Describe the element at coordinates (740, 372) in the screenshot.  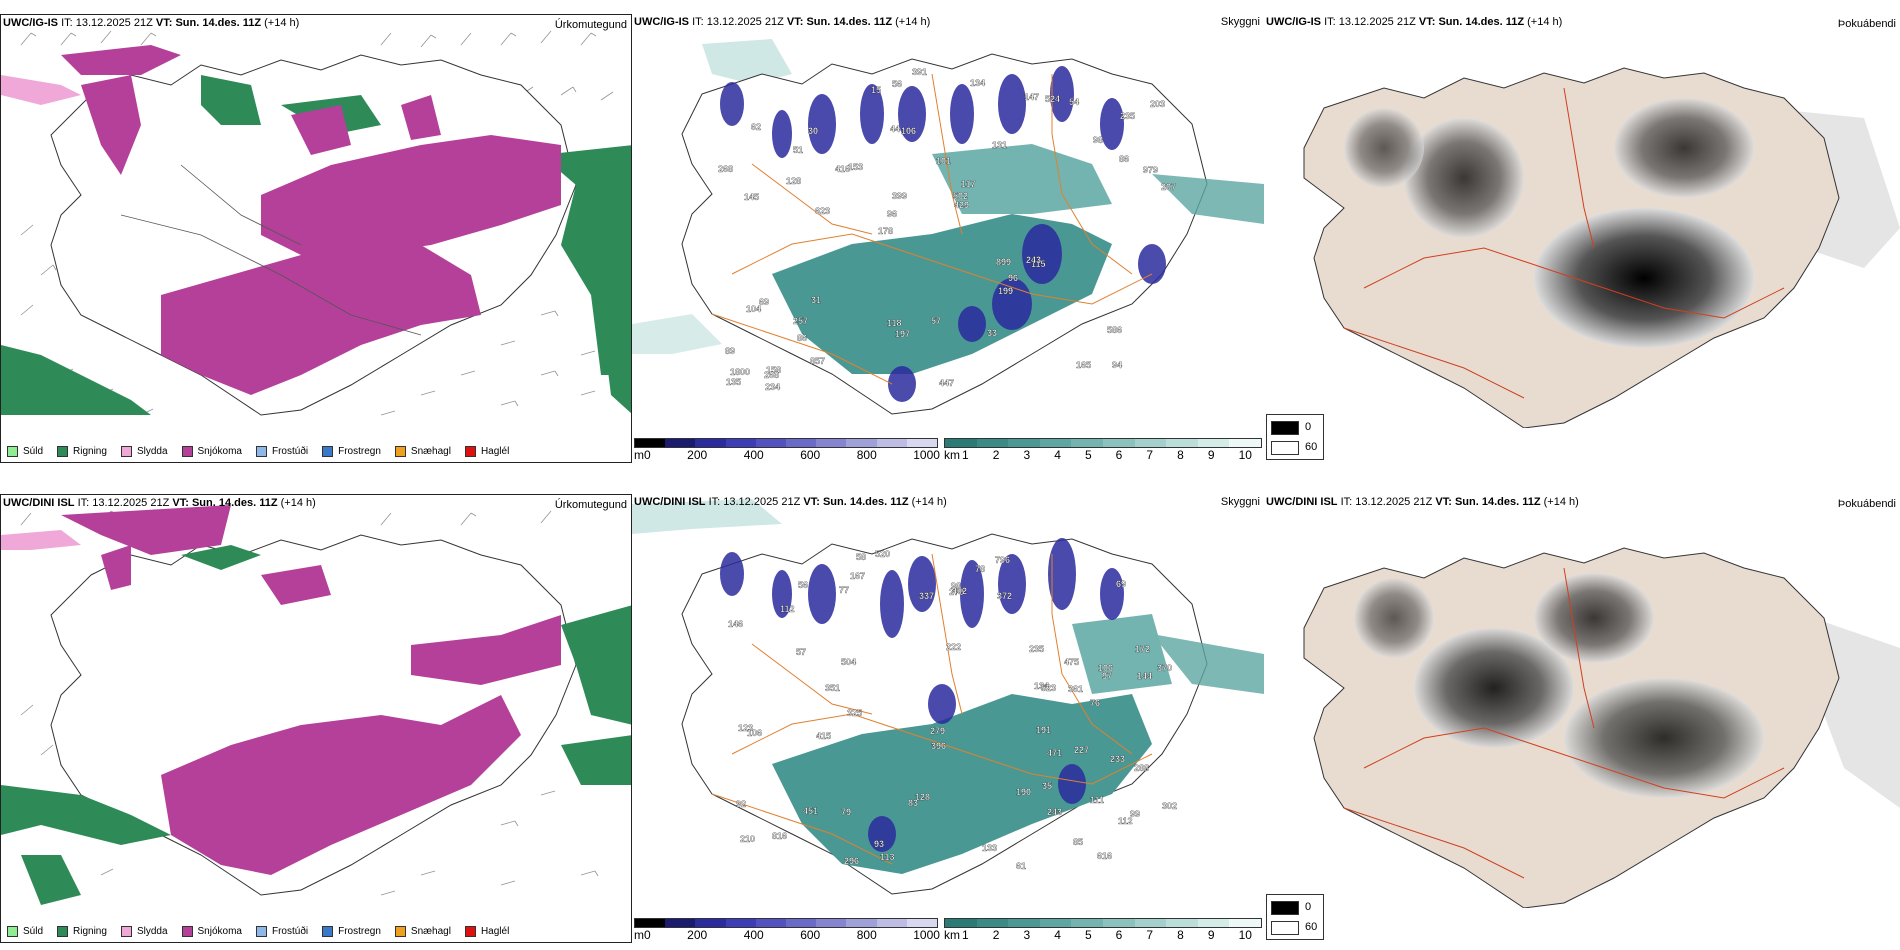
I see `ceiling-value-label: 1800` at that location.